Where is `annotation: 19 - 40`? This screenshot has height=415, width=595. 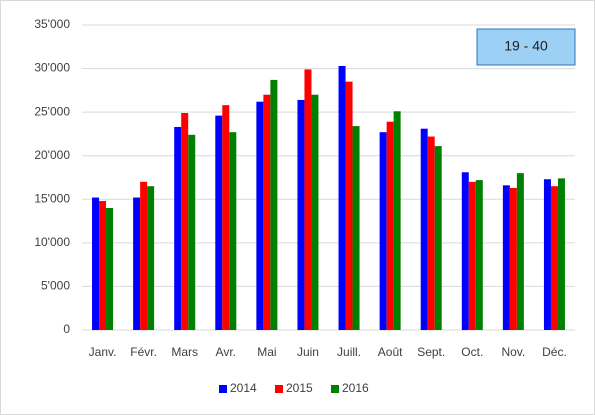
annotation: 19 - 40 is located at coordinates (526, 46).